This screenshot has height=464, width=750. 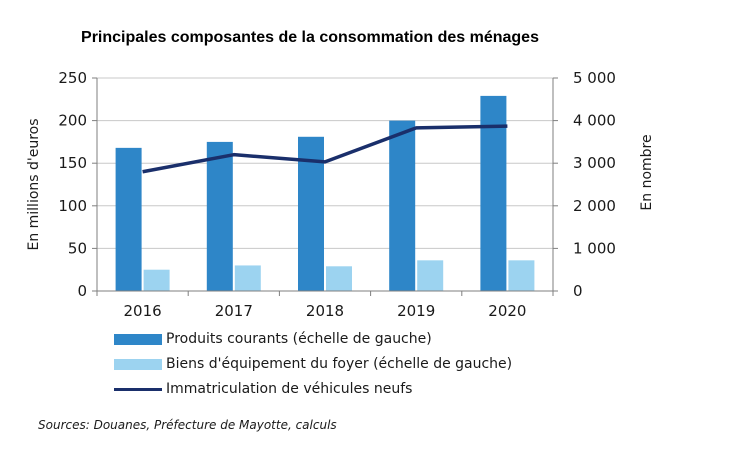 What do you see at coordinates (430, 275) in the screenshot?
I see `bar-biens-equipement-2019` at bounding box center [430, 275].